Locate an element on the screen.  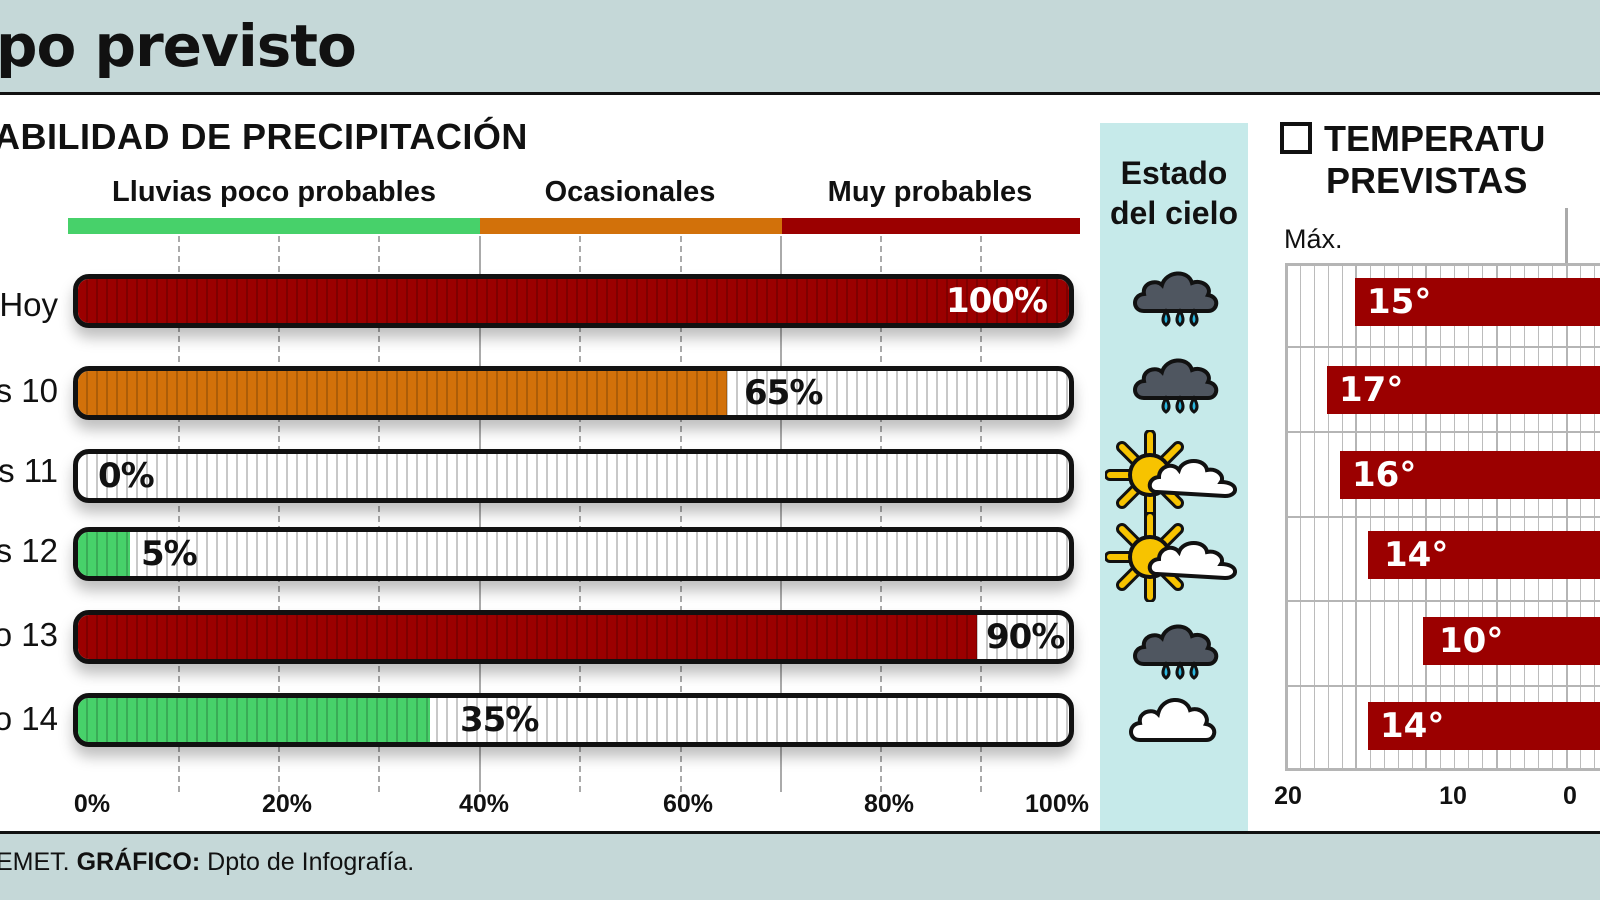
x-axis-tick: 0% is located at coordinates (92, 804).